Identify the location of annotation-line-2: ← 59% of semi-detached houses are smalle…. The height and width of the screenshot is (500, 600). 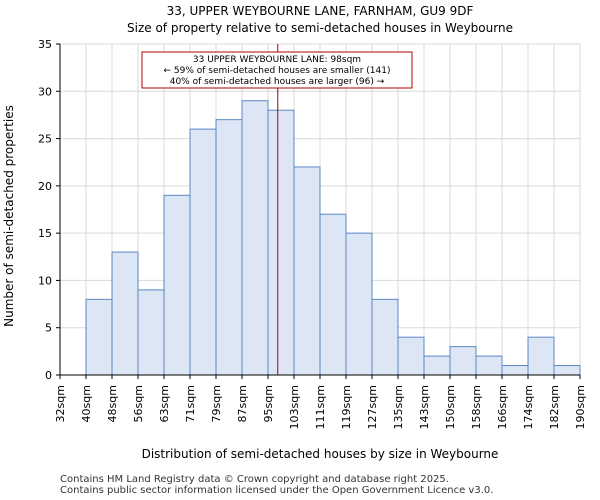
(277, 71).